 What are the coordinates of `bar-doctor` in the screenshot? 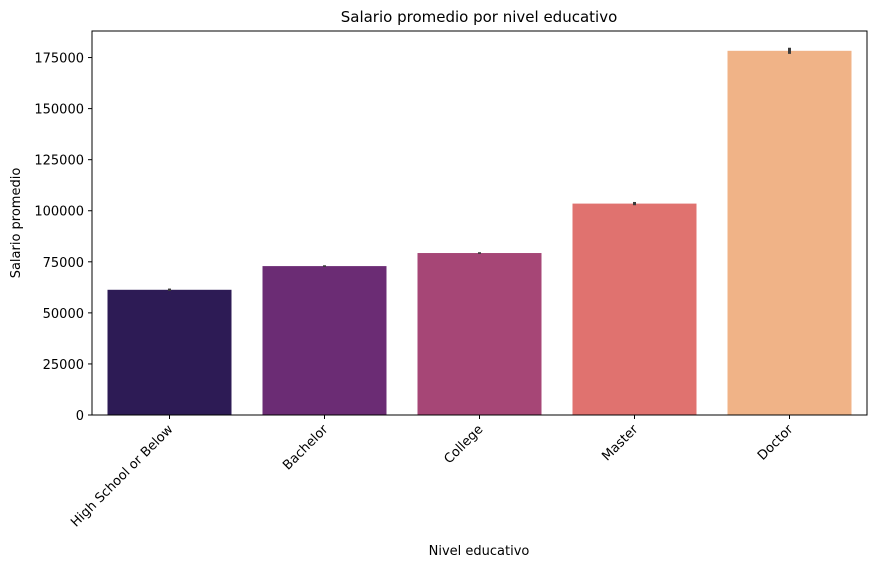 It's located at (789, 233).